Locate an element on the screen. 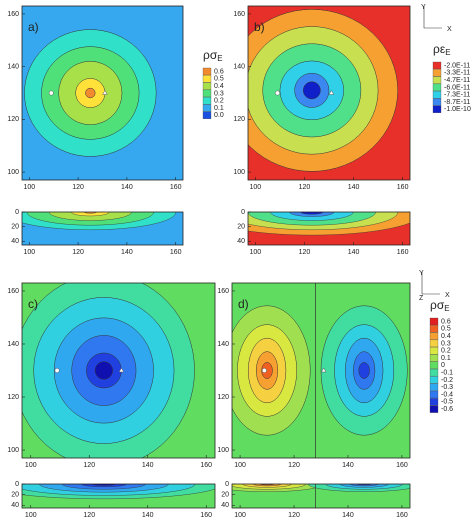  colorbar-label: -2.0E-11 is located at coordinates (457, 65).